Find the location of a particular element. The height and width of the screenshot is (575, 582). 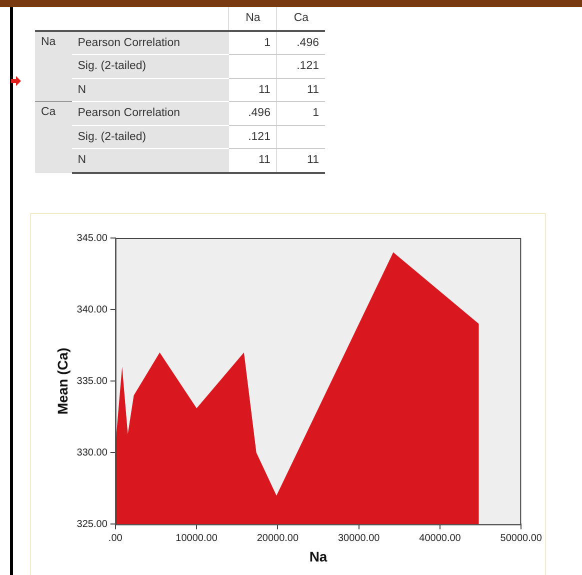

x-tick-label: 10000.00 is located at coordinates (197, 538).